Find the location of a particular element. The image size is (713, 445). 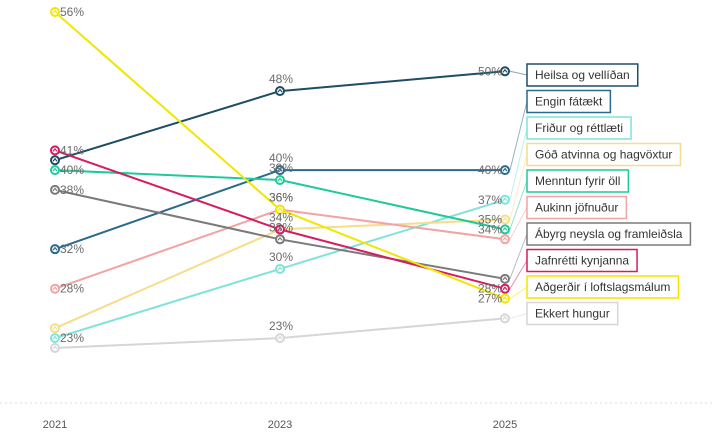

legend-label: Engin fátækt is located at coordinates (569, 102).